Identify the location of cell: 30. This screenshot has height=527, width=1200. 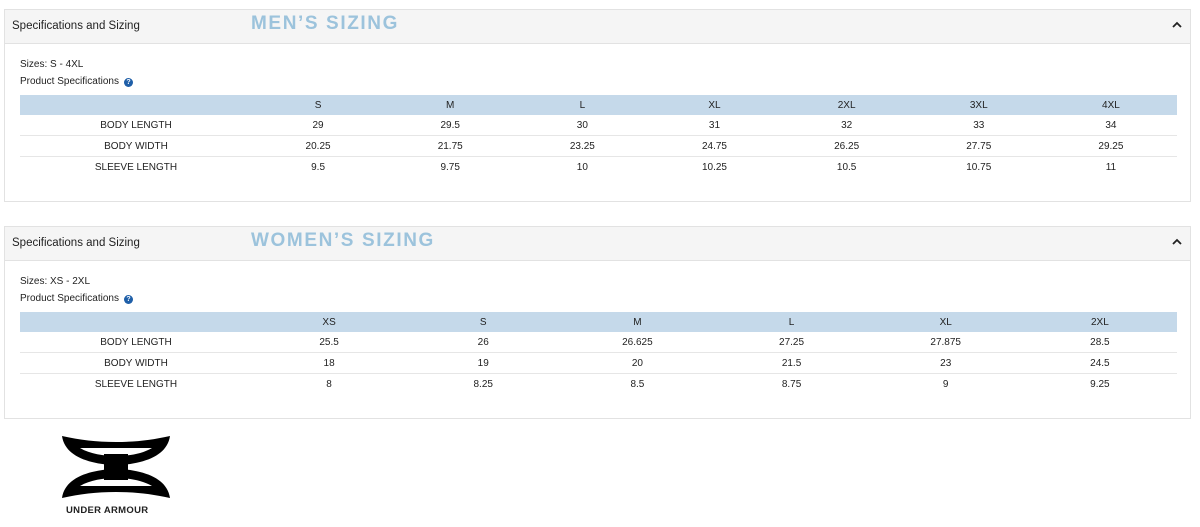
(582, 125).